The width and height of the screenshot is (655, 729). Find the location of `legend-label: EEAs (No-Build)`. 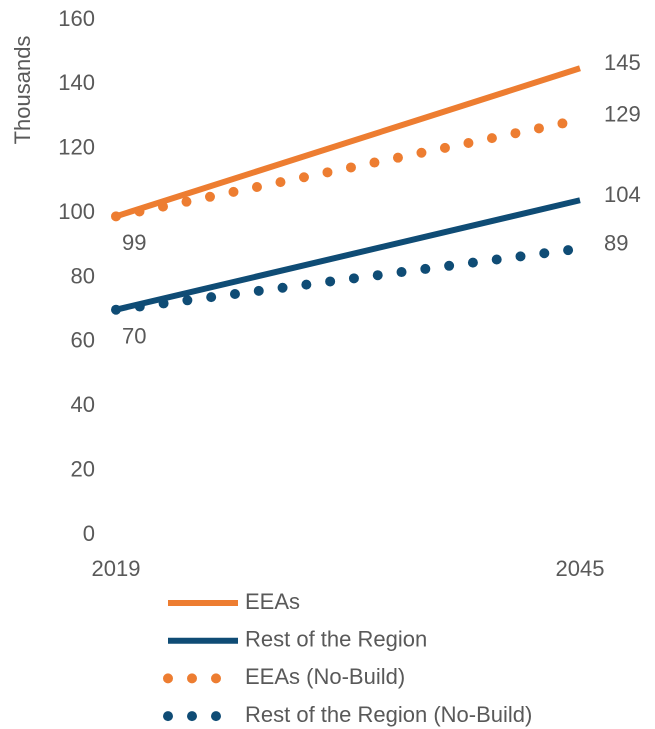

legend-label: EEAs (No-Build) is located at coordinates (325, 676).